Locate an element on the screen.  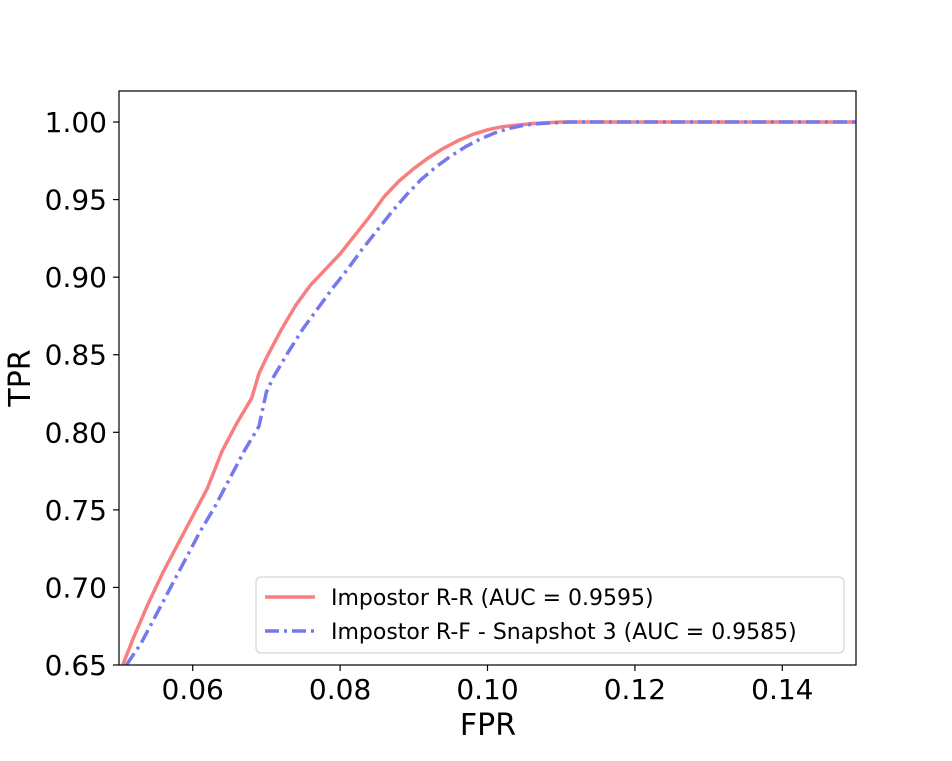
x-tick-label: 0.14 is located at coordinates (782, 689).